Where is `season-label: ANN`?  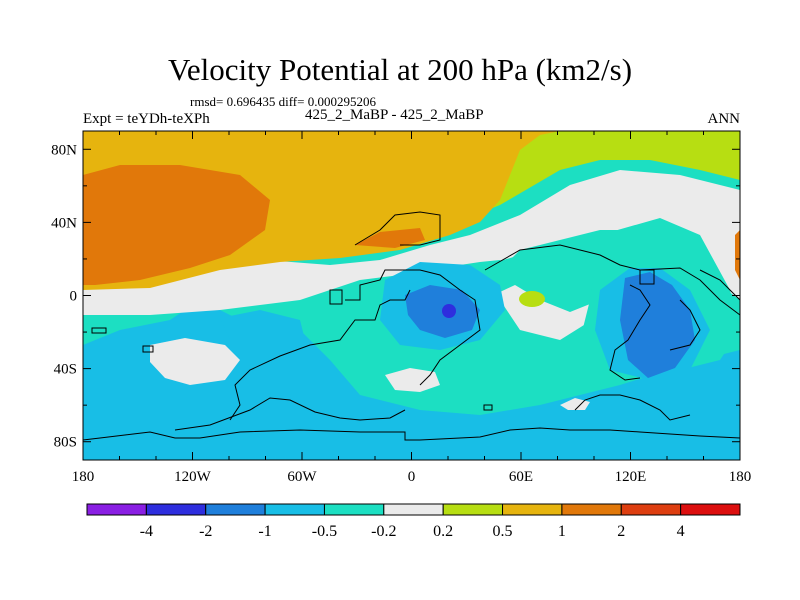 season-label: ANN is located at coordinates (724, 119).